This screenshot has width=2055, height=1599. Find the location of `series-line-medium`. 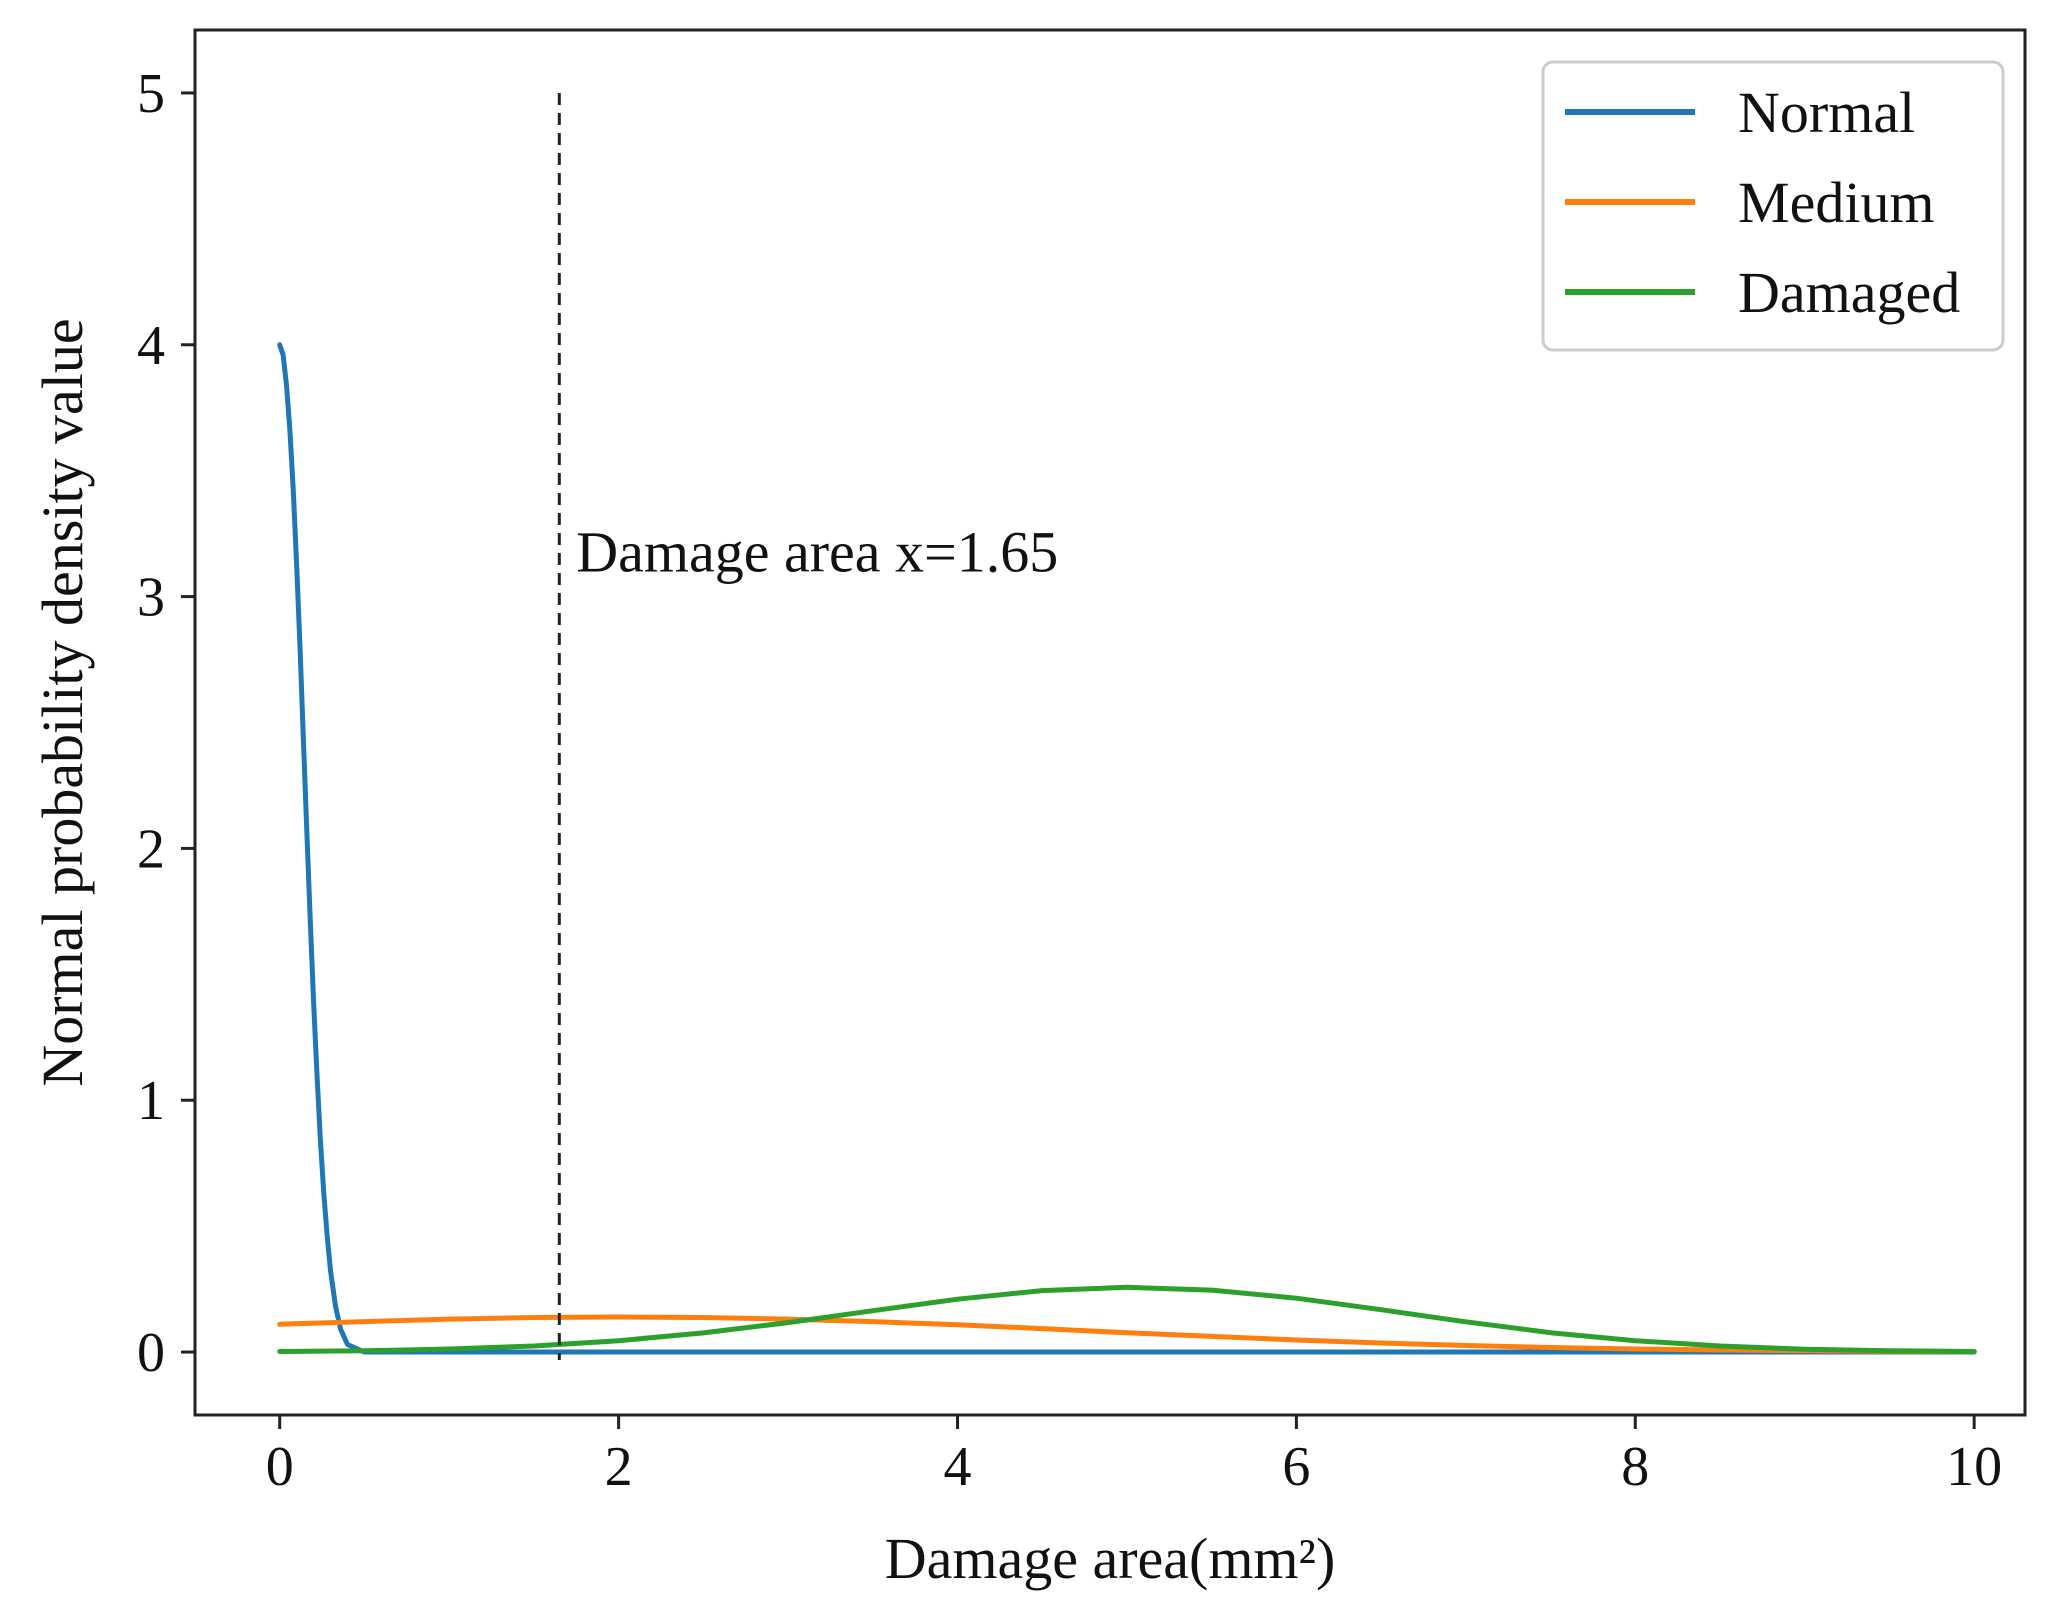

series-line-medium is located at coordinates (1127, 1334).